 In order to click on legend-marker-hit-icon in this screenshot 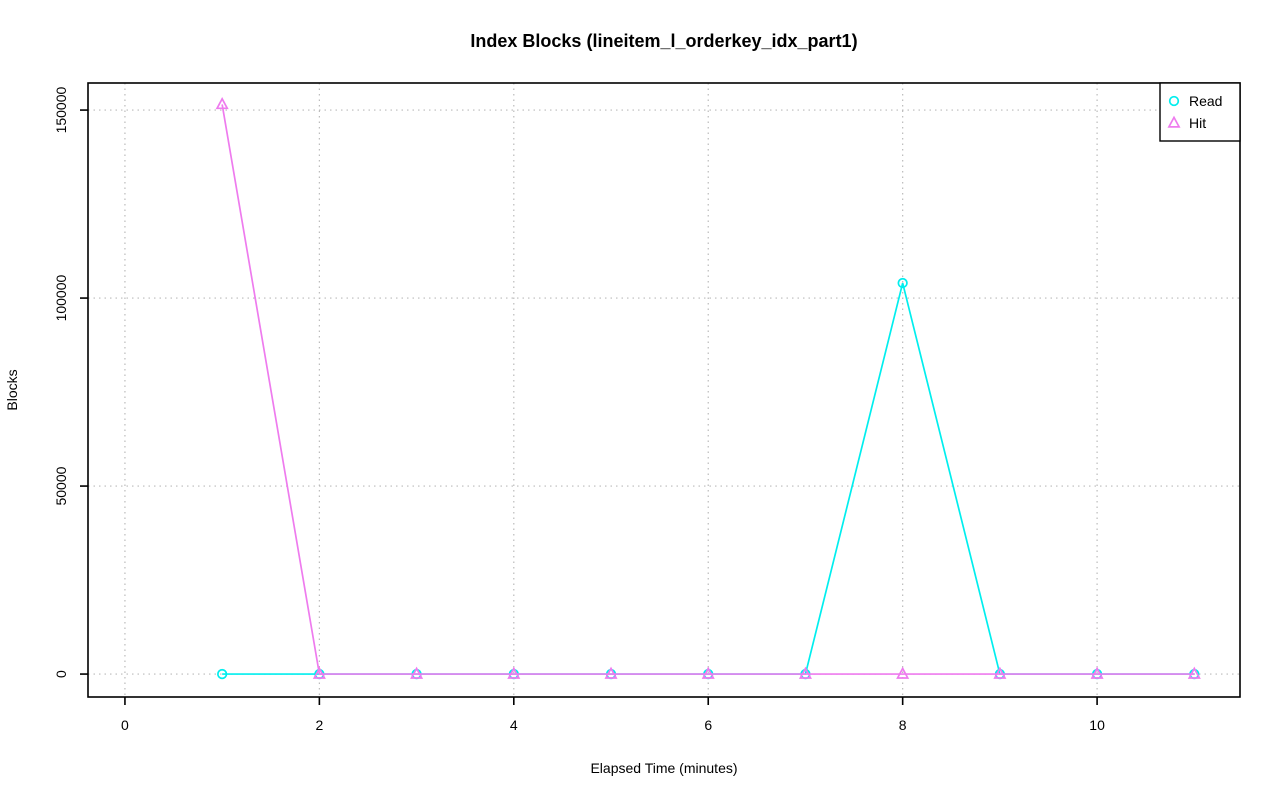, I will do `click(1174, 121)`.